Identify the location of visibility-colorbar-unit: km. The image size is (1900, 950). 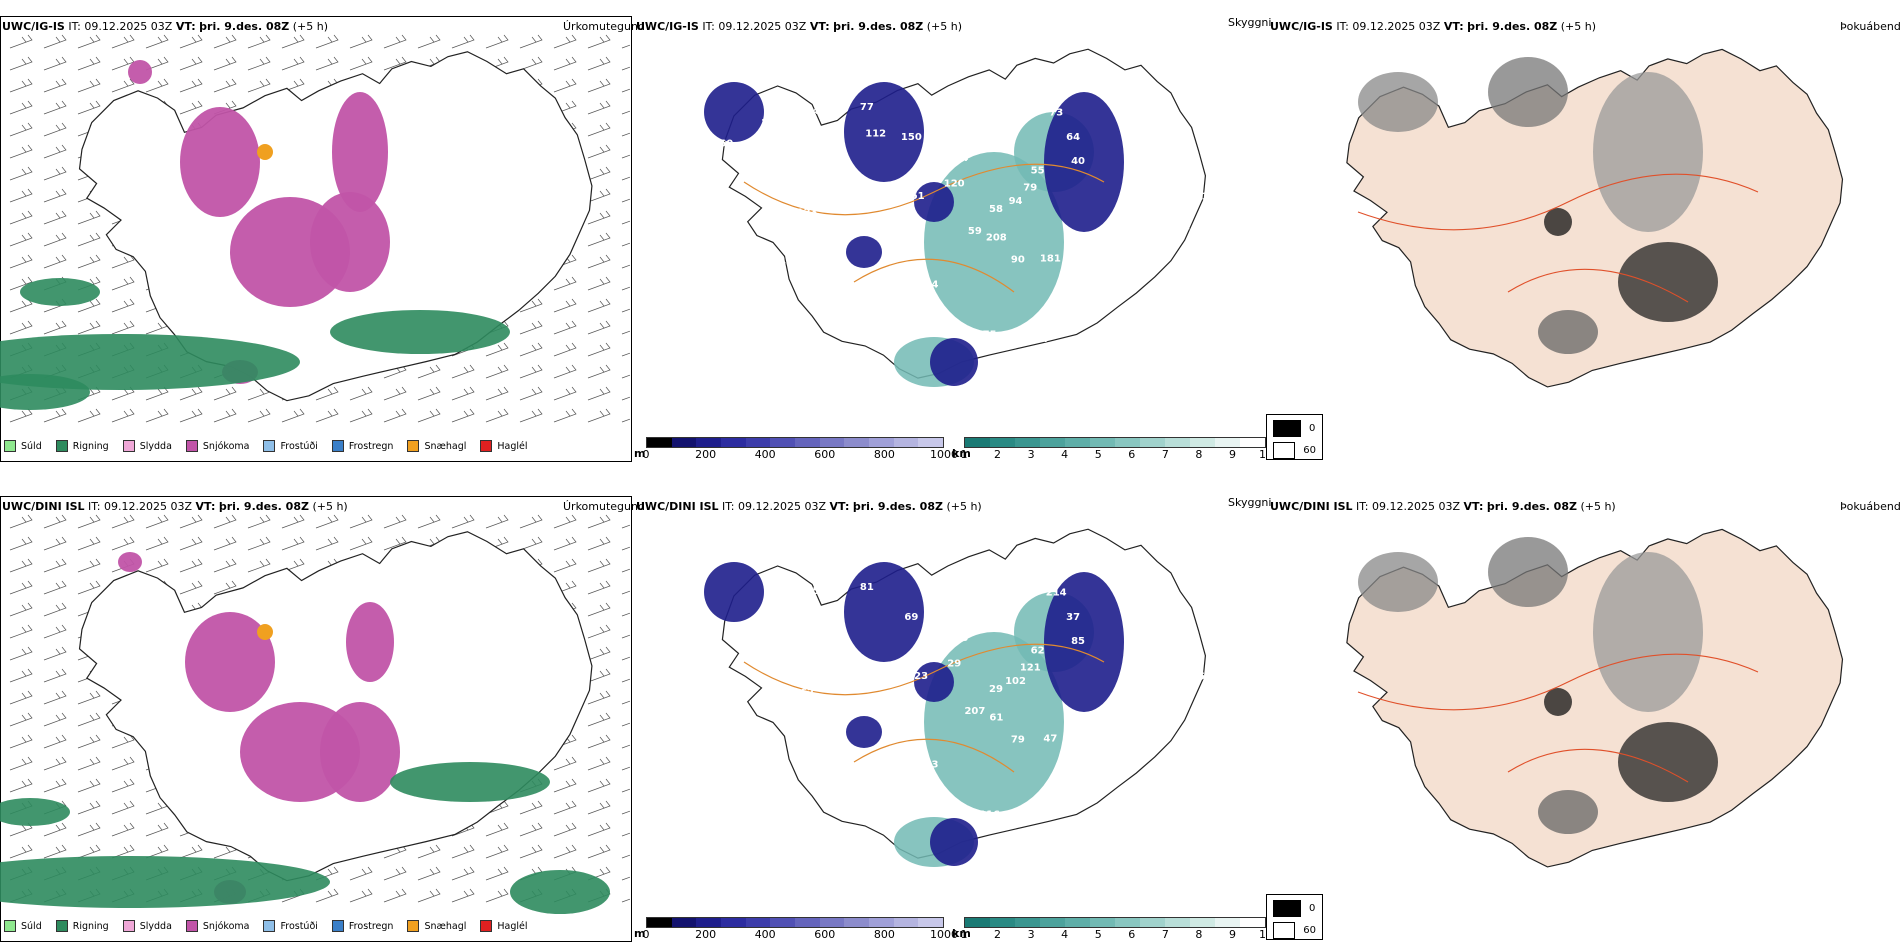
(961, 453).